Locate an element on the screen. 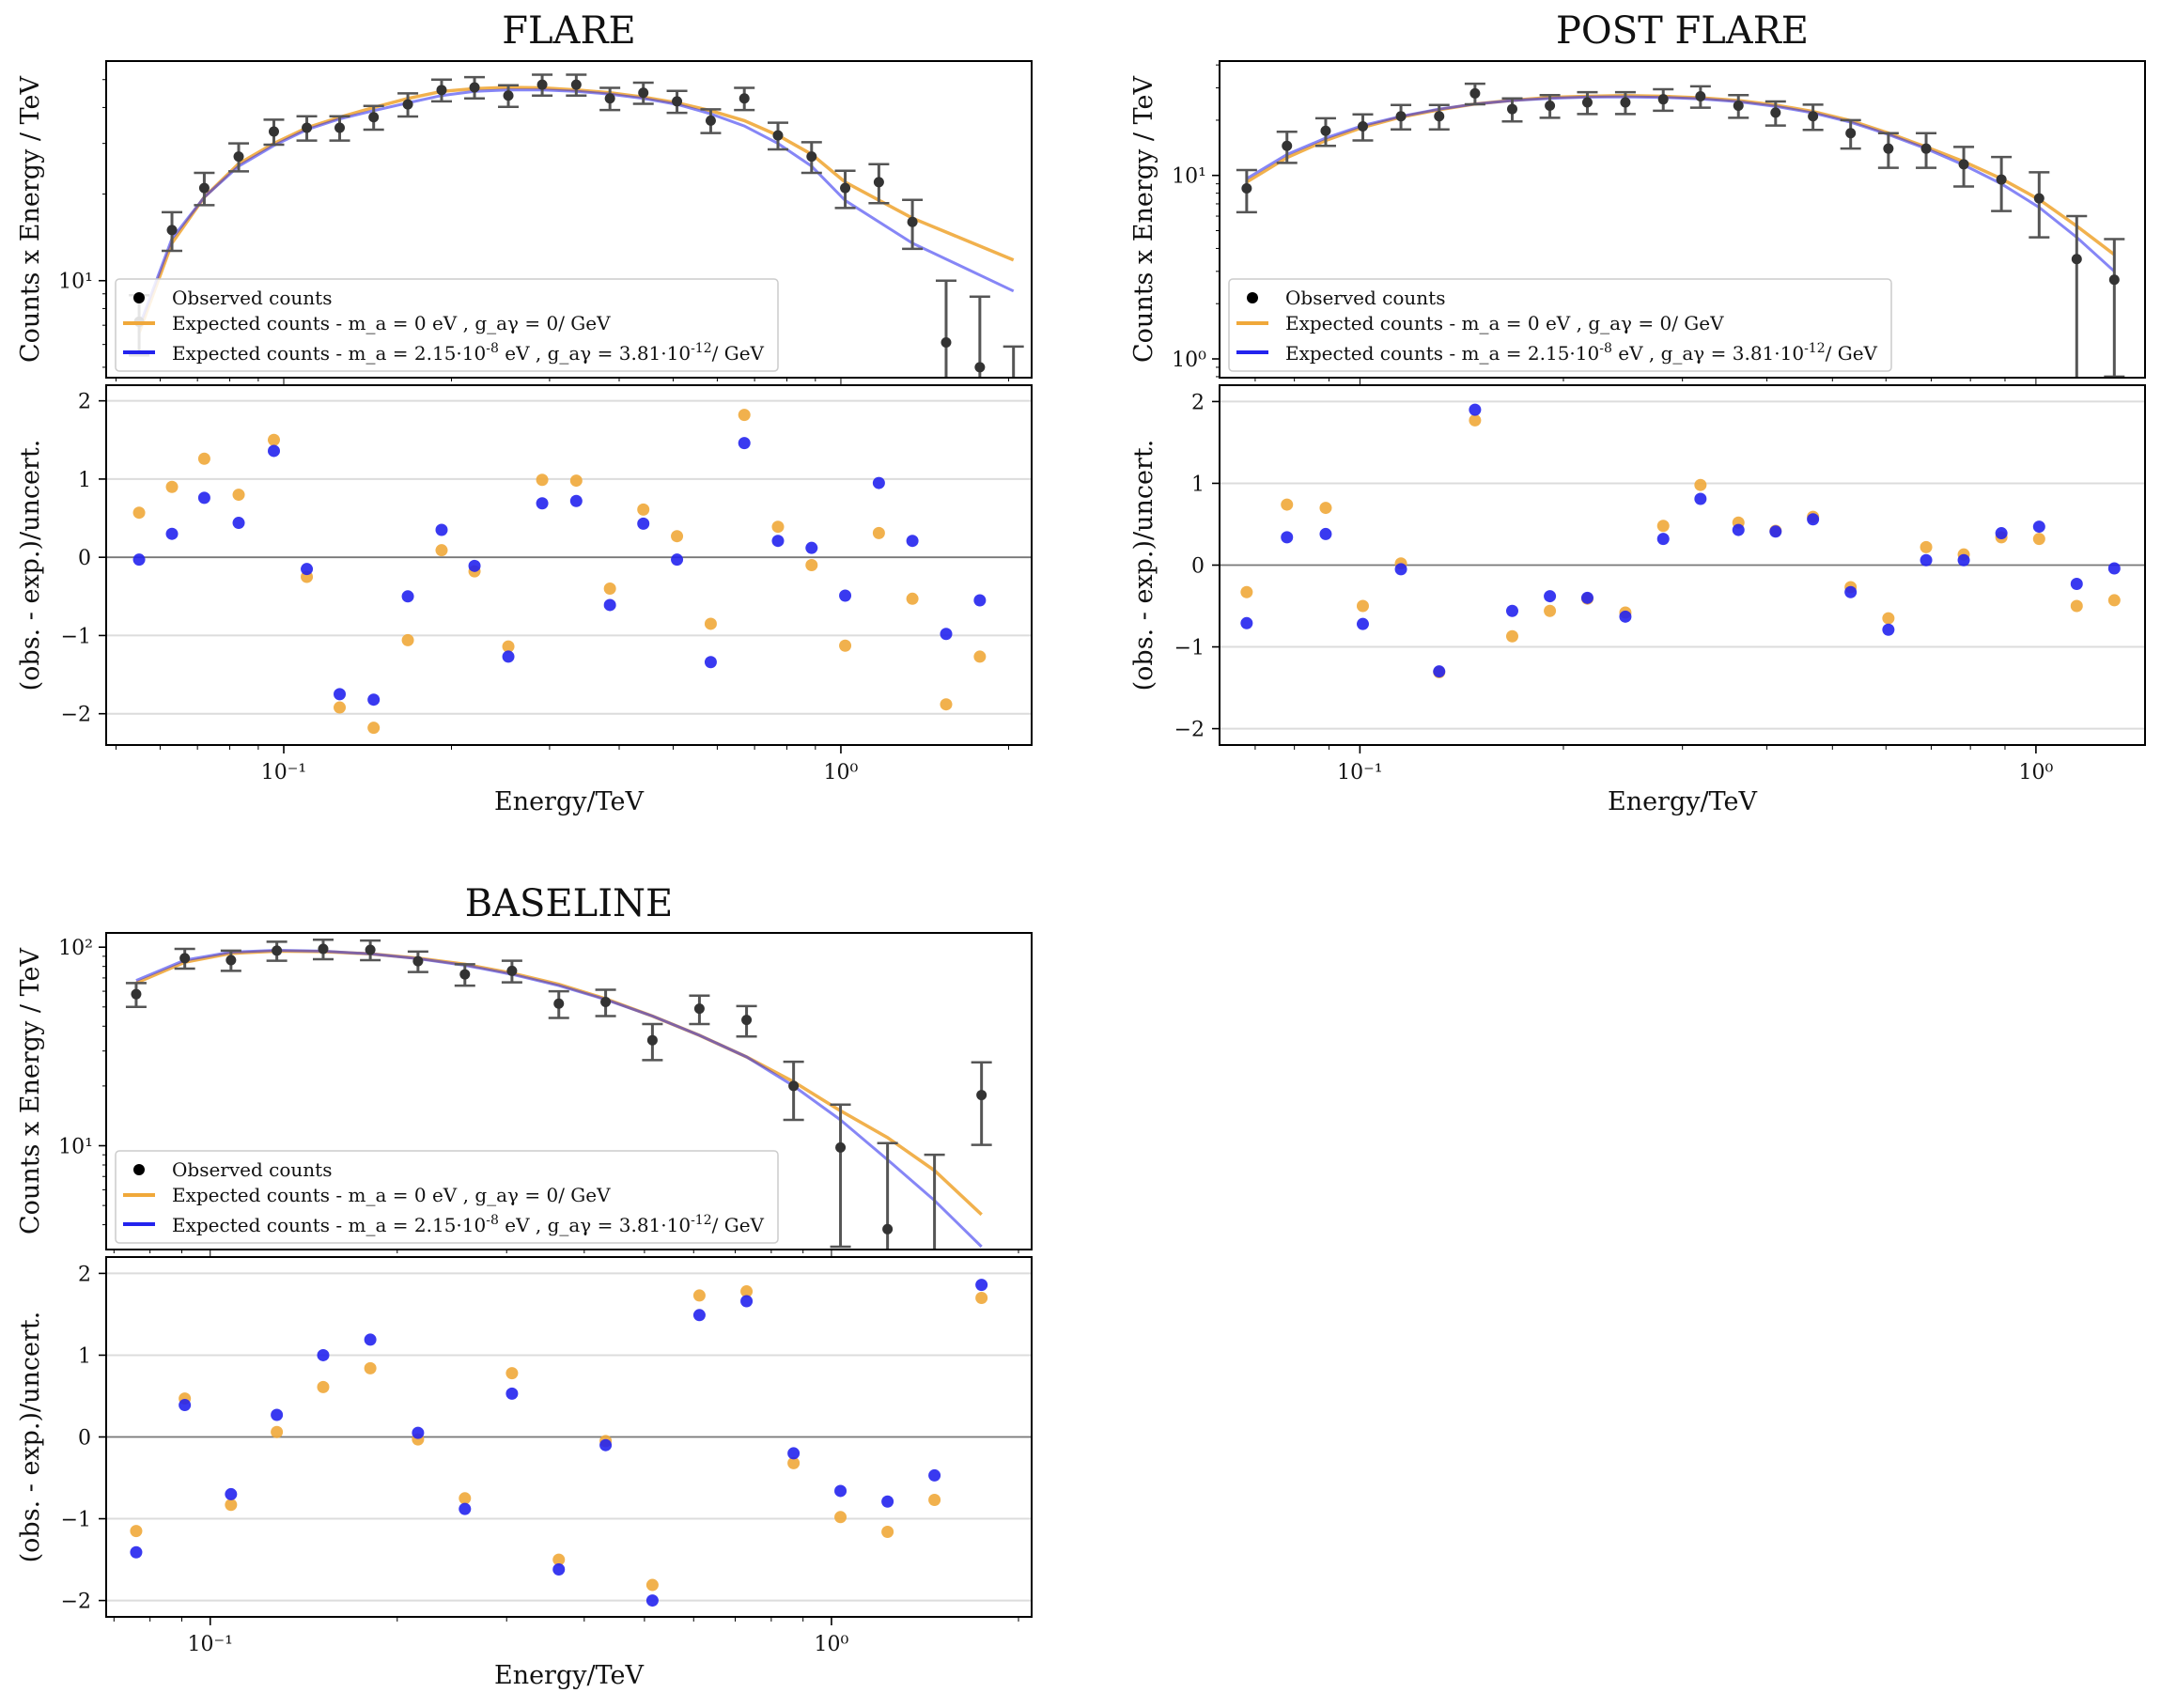  model-curves is located at coordinates (1680, 183).